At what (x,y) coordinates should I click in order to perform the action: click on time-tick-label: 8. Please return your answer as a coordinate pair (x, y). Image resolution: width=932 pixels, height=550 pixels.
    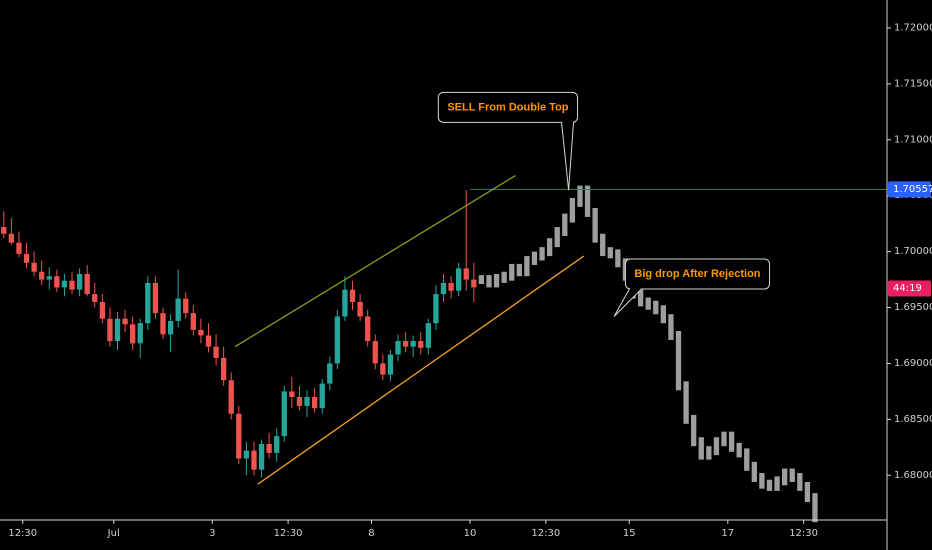
    Looking at the image, I should click on (371, 533).